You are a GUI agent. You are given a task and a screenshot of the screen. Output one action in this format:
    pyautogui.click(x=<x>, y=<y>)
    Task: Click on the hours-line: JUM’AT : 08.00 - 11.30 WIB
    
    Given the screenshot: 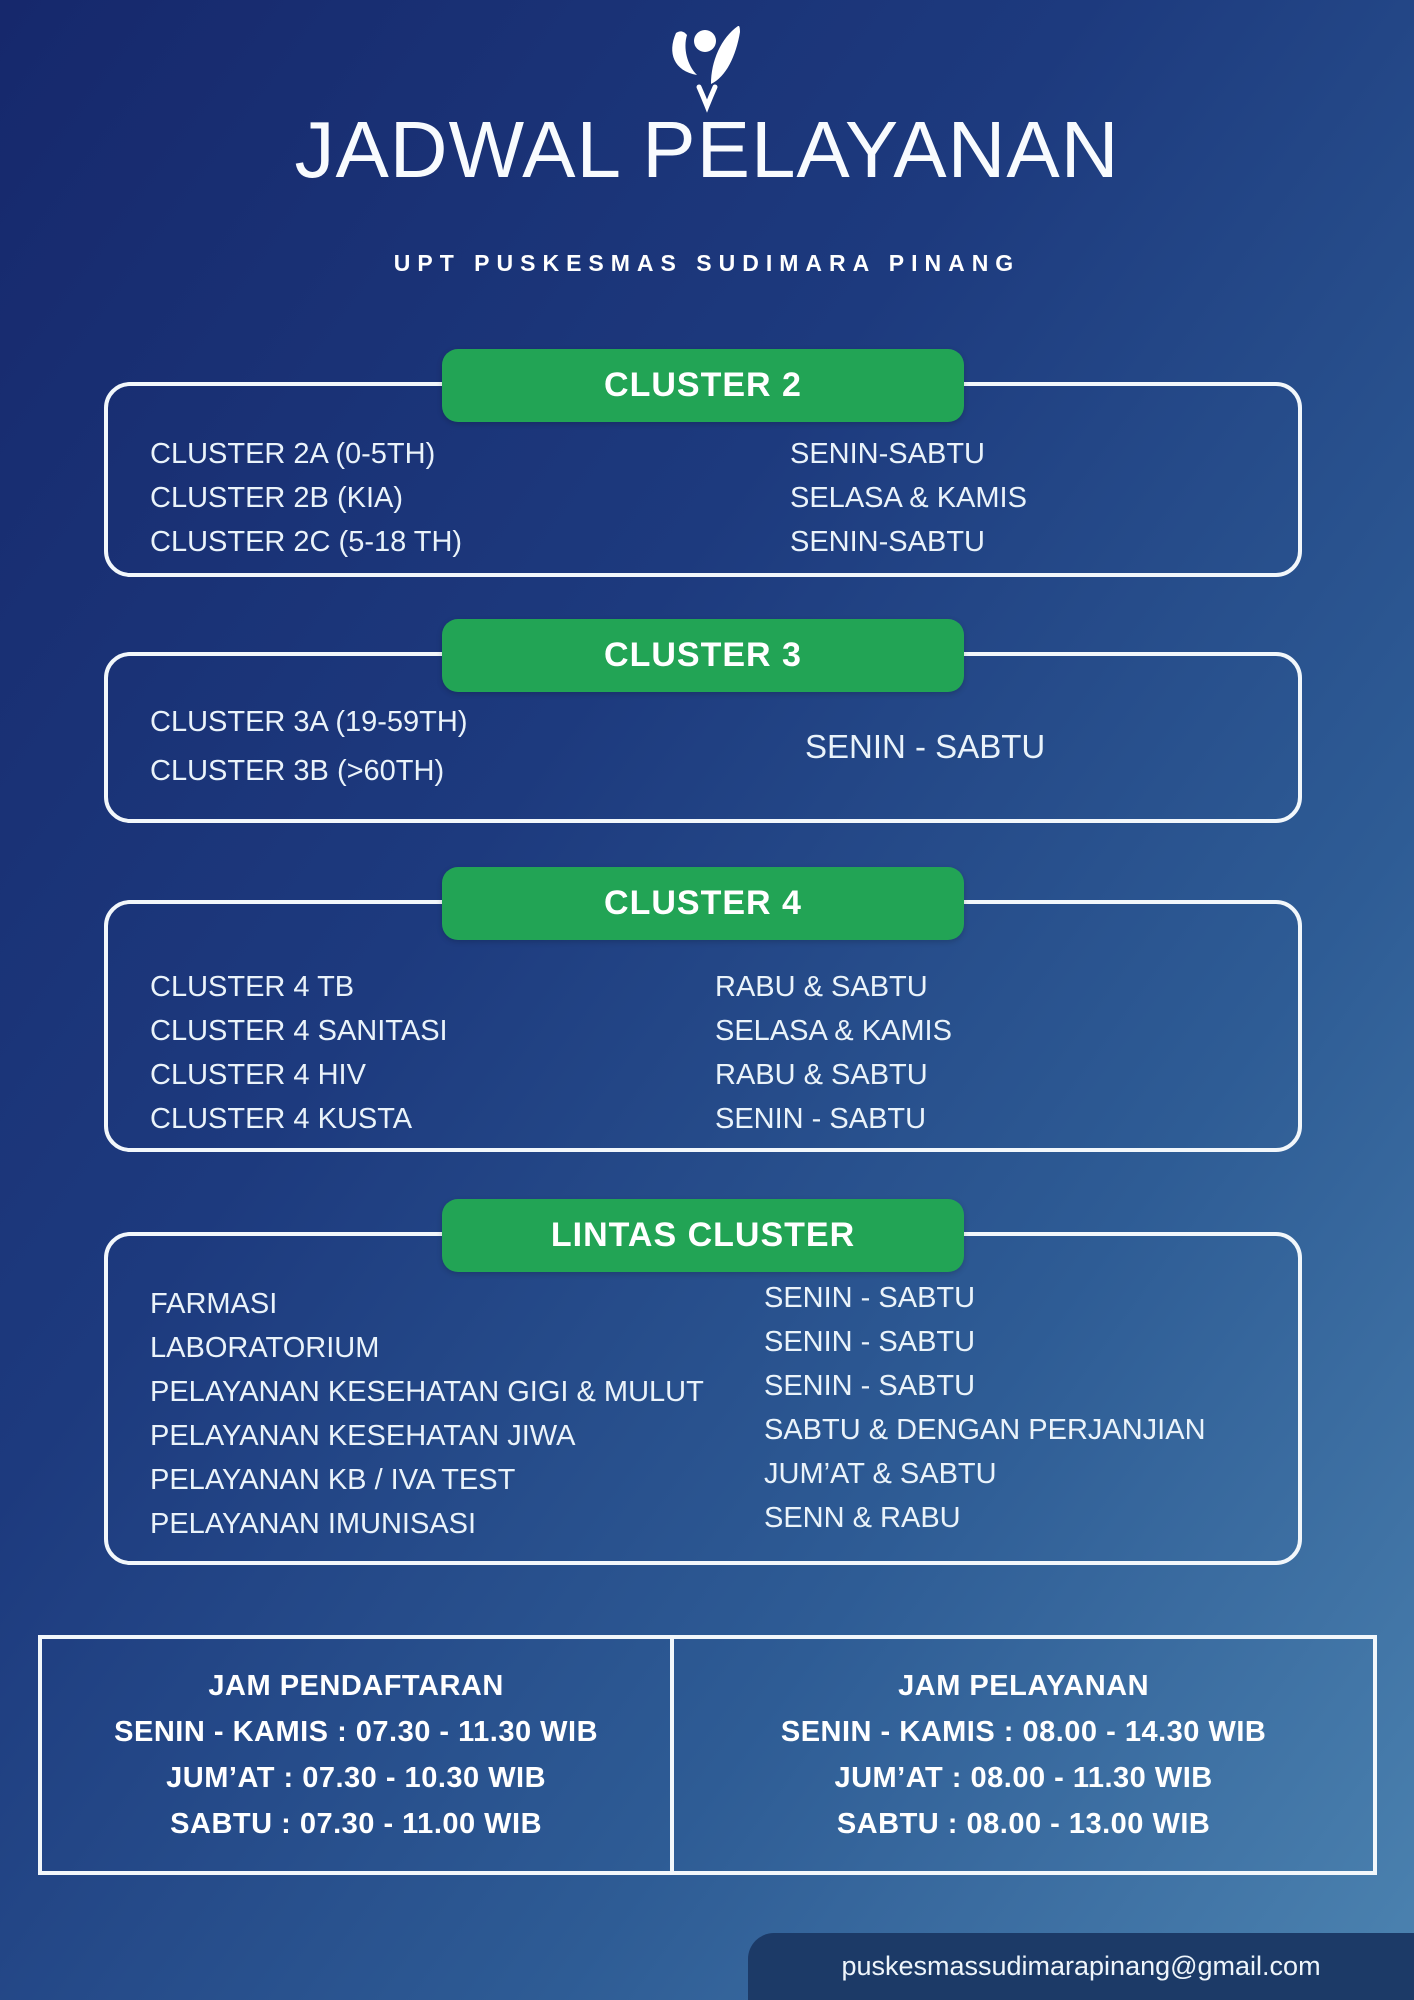 What is the action you would take?
    pyautogui.click(x=1023, y=1778)
    